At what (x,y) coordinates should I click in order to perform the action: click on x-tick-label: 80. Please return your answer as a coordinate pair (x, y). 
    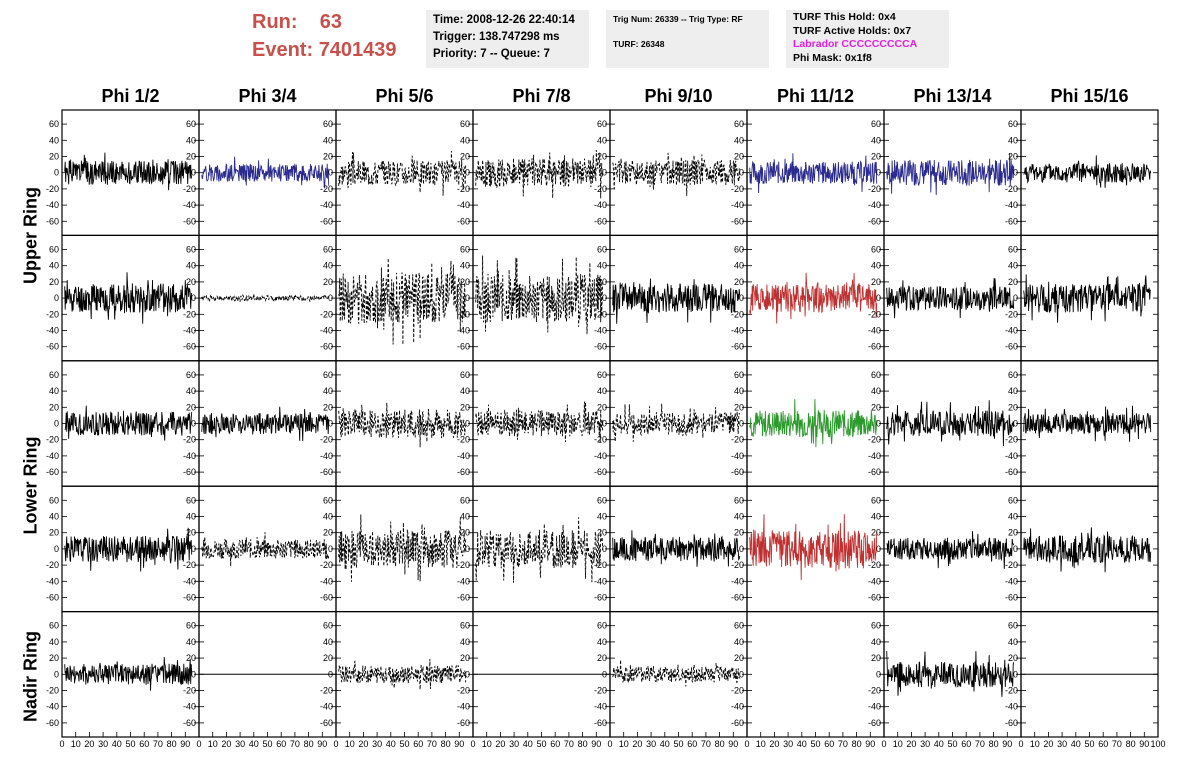
    Looking at the image, I should click on (309, 744).